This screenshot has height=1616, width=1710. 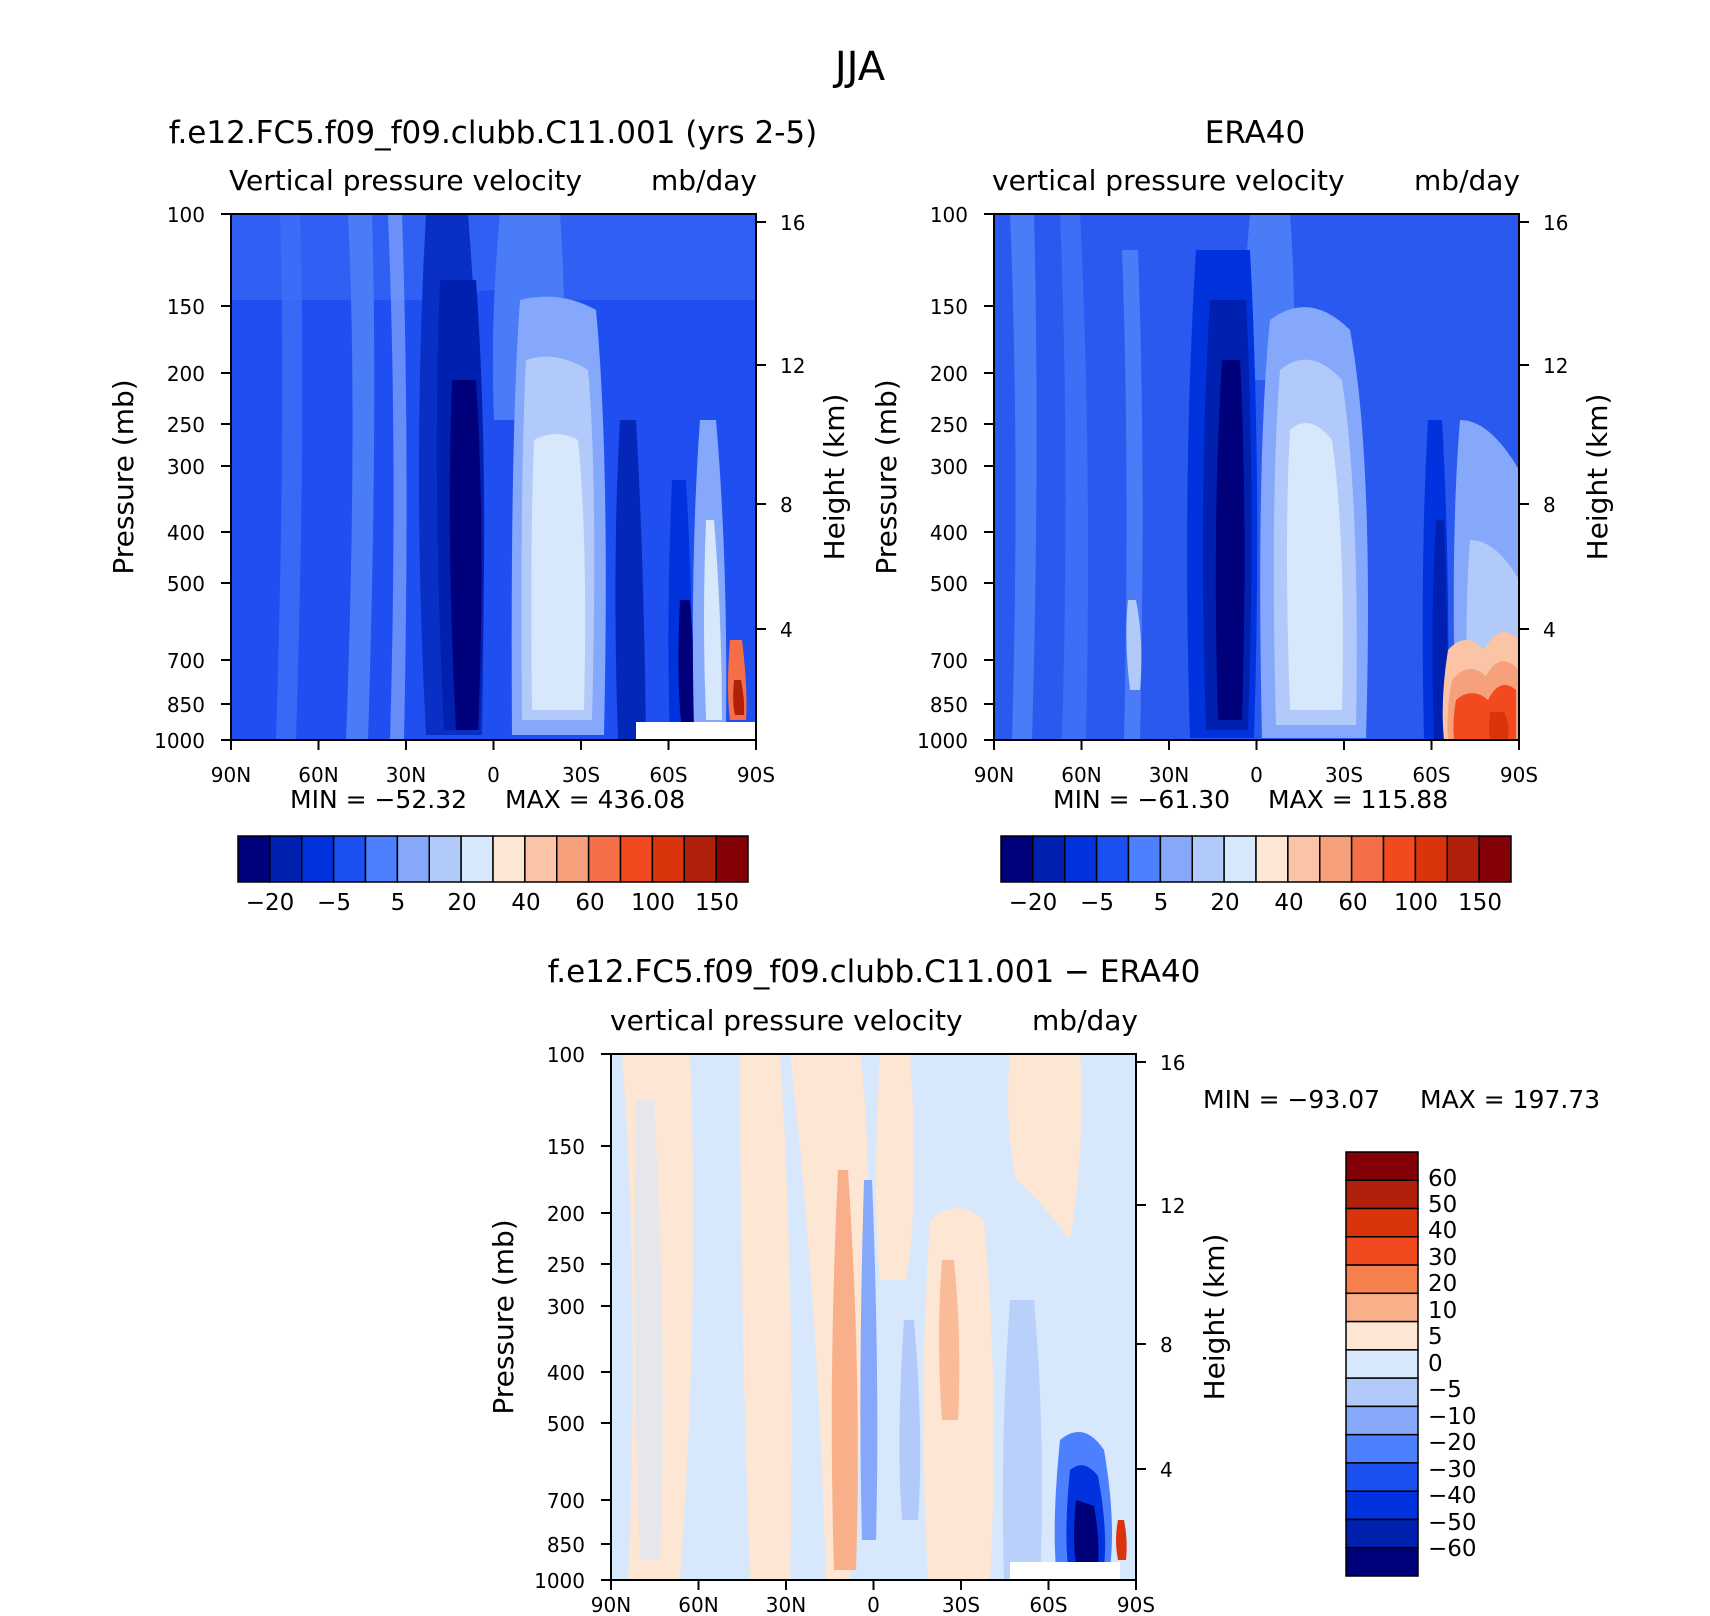 What do you see at coordinates (378, 799) in the screenshot?
I see `min-label-model: MIN = −52.32` at bounding box center [378, 799].